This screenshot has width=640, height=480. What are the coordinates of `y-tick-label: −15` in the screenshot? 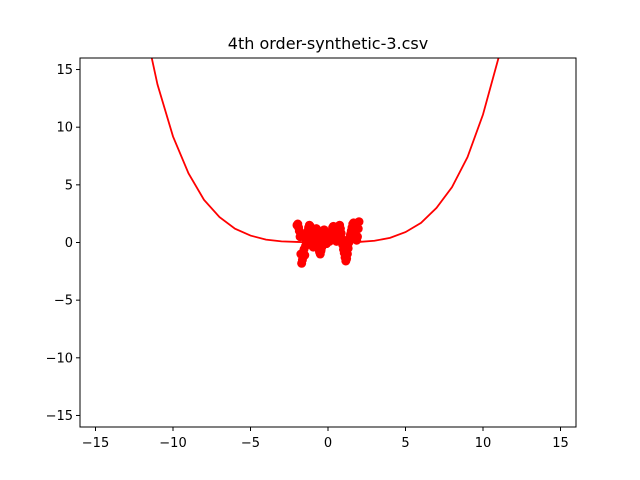 It's located at (59, 416).